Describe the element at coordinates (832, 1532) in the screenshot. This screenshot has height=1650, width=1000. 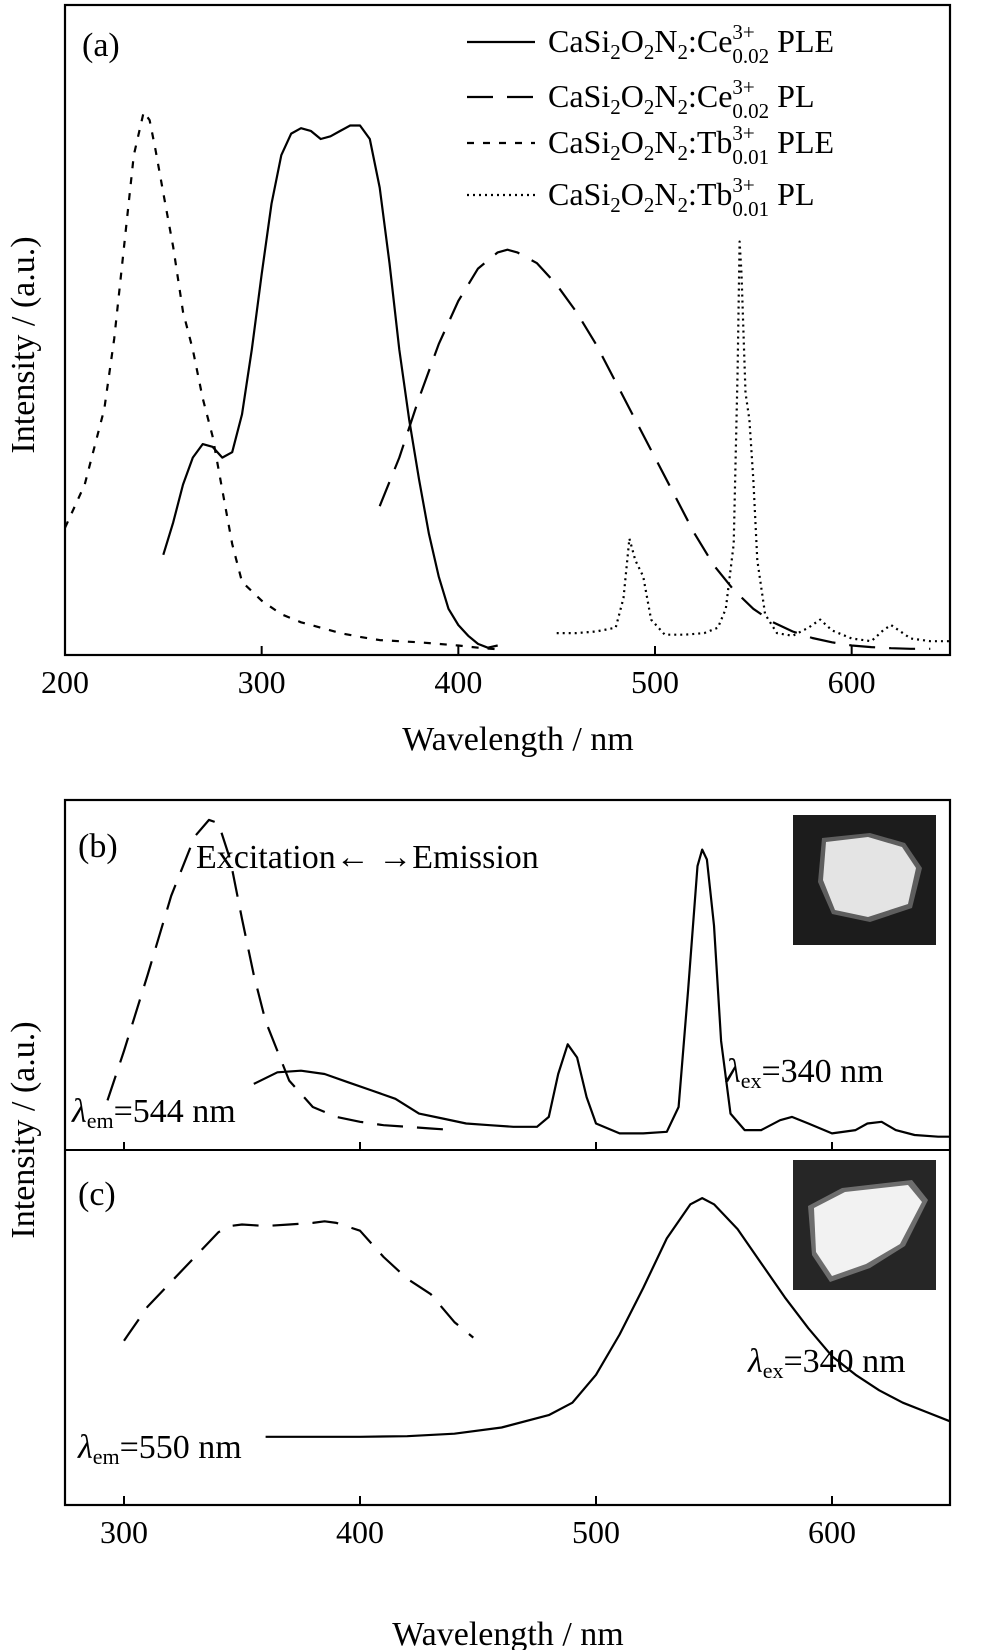
I see `panel-c-x-tick-label: 600` at that location.